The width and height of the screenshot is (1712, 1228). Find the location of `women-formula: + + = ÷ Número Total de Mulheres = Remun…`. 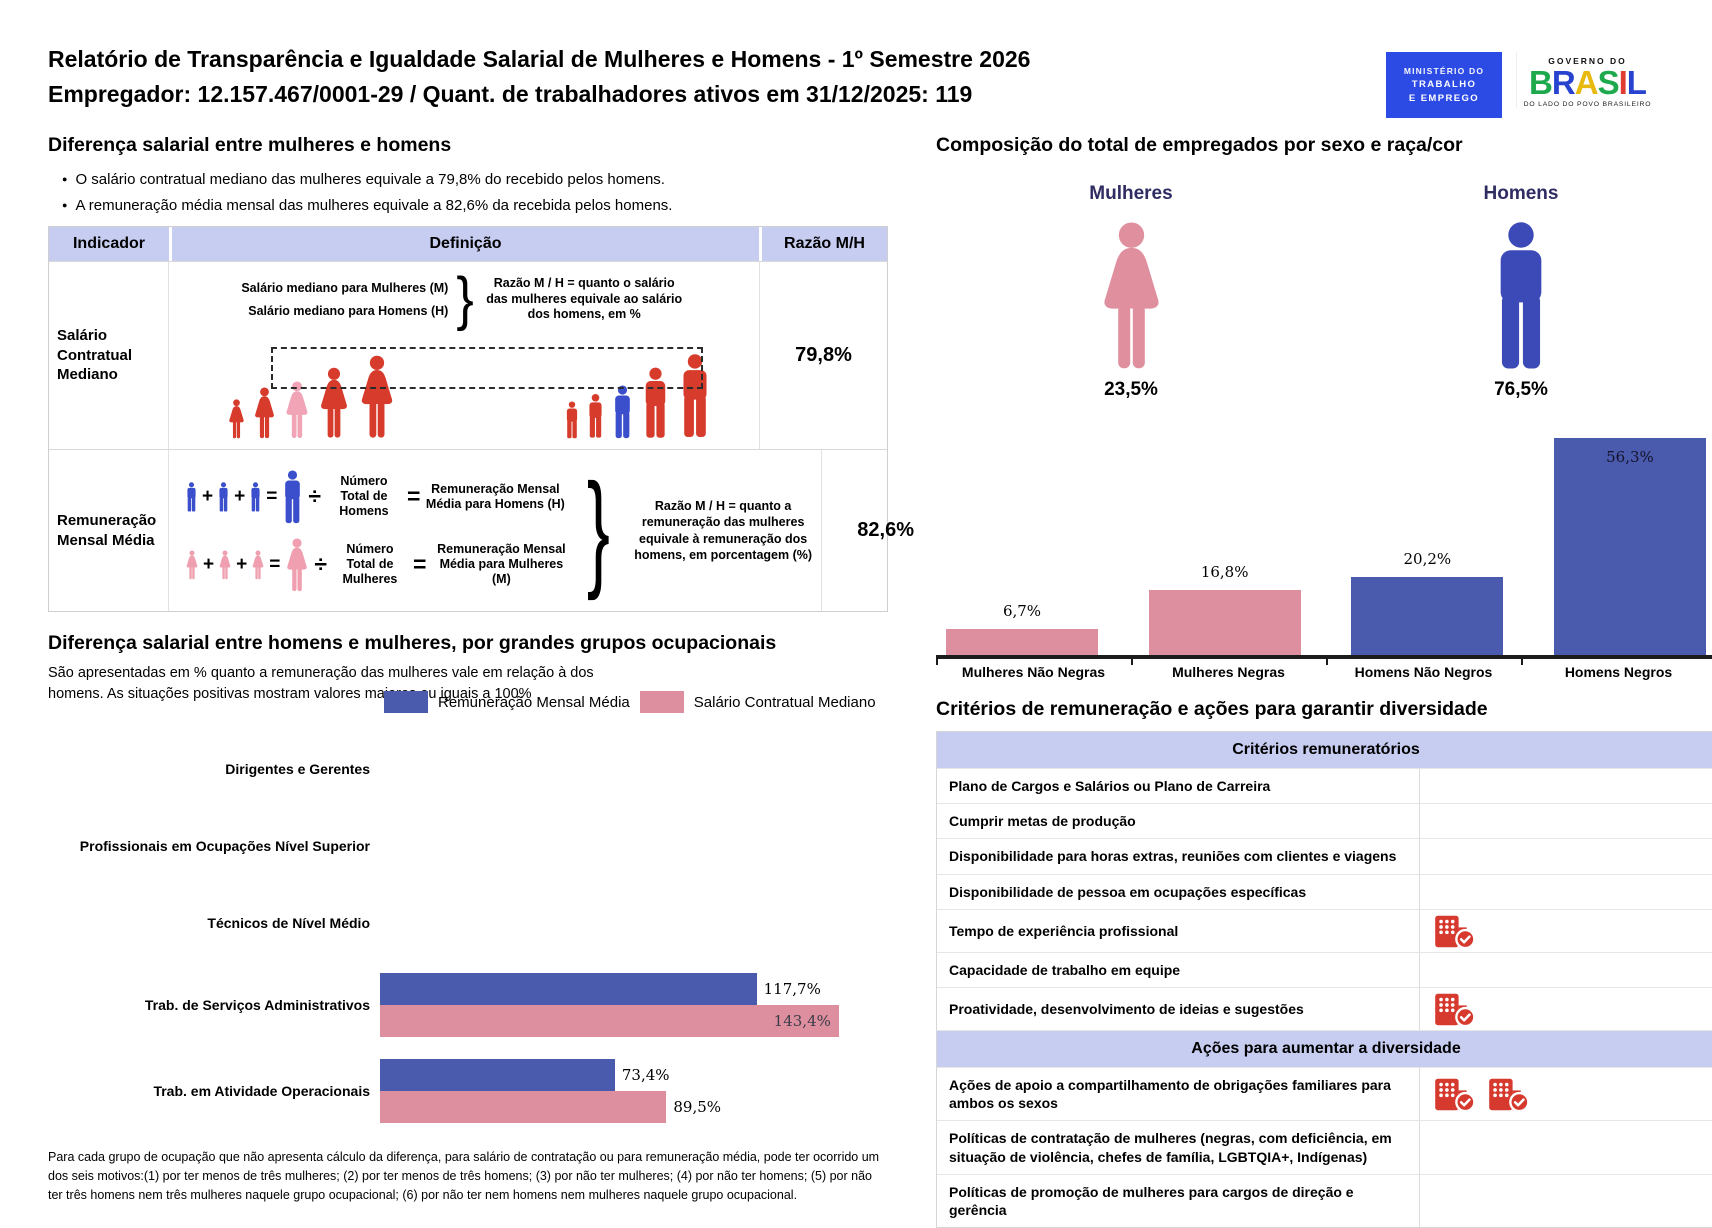

women-formula: + + = ÷ Número Total de Mulheres = Remun… is located at coordinates (378, 565).